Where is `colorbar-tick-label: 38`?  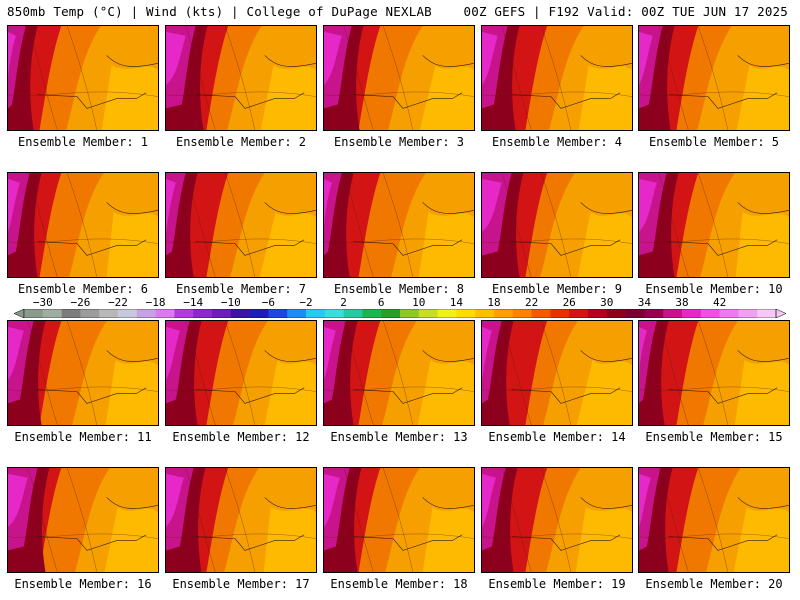
colorbar-tick-label: 38 is located at coordinates (682, 302).